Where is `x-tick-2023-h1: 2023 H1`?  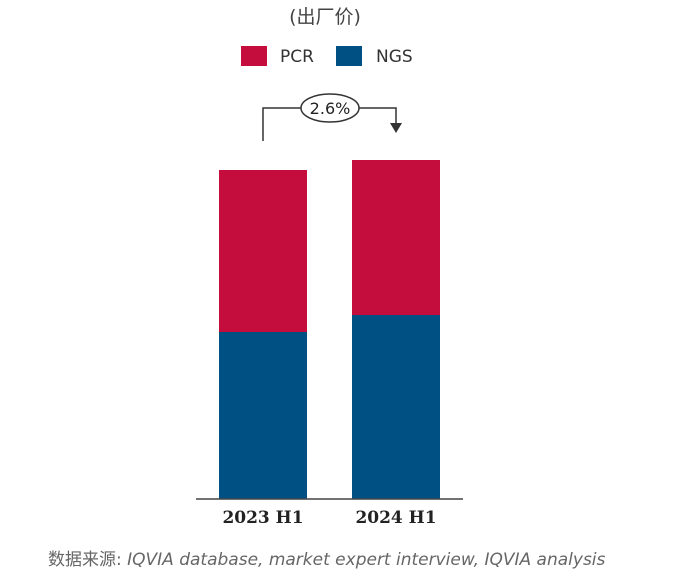 x-tick-2023-h1: 2023 H1 is located at coordinates (262, 518).